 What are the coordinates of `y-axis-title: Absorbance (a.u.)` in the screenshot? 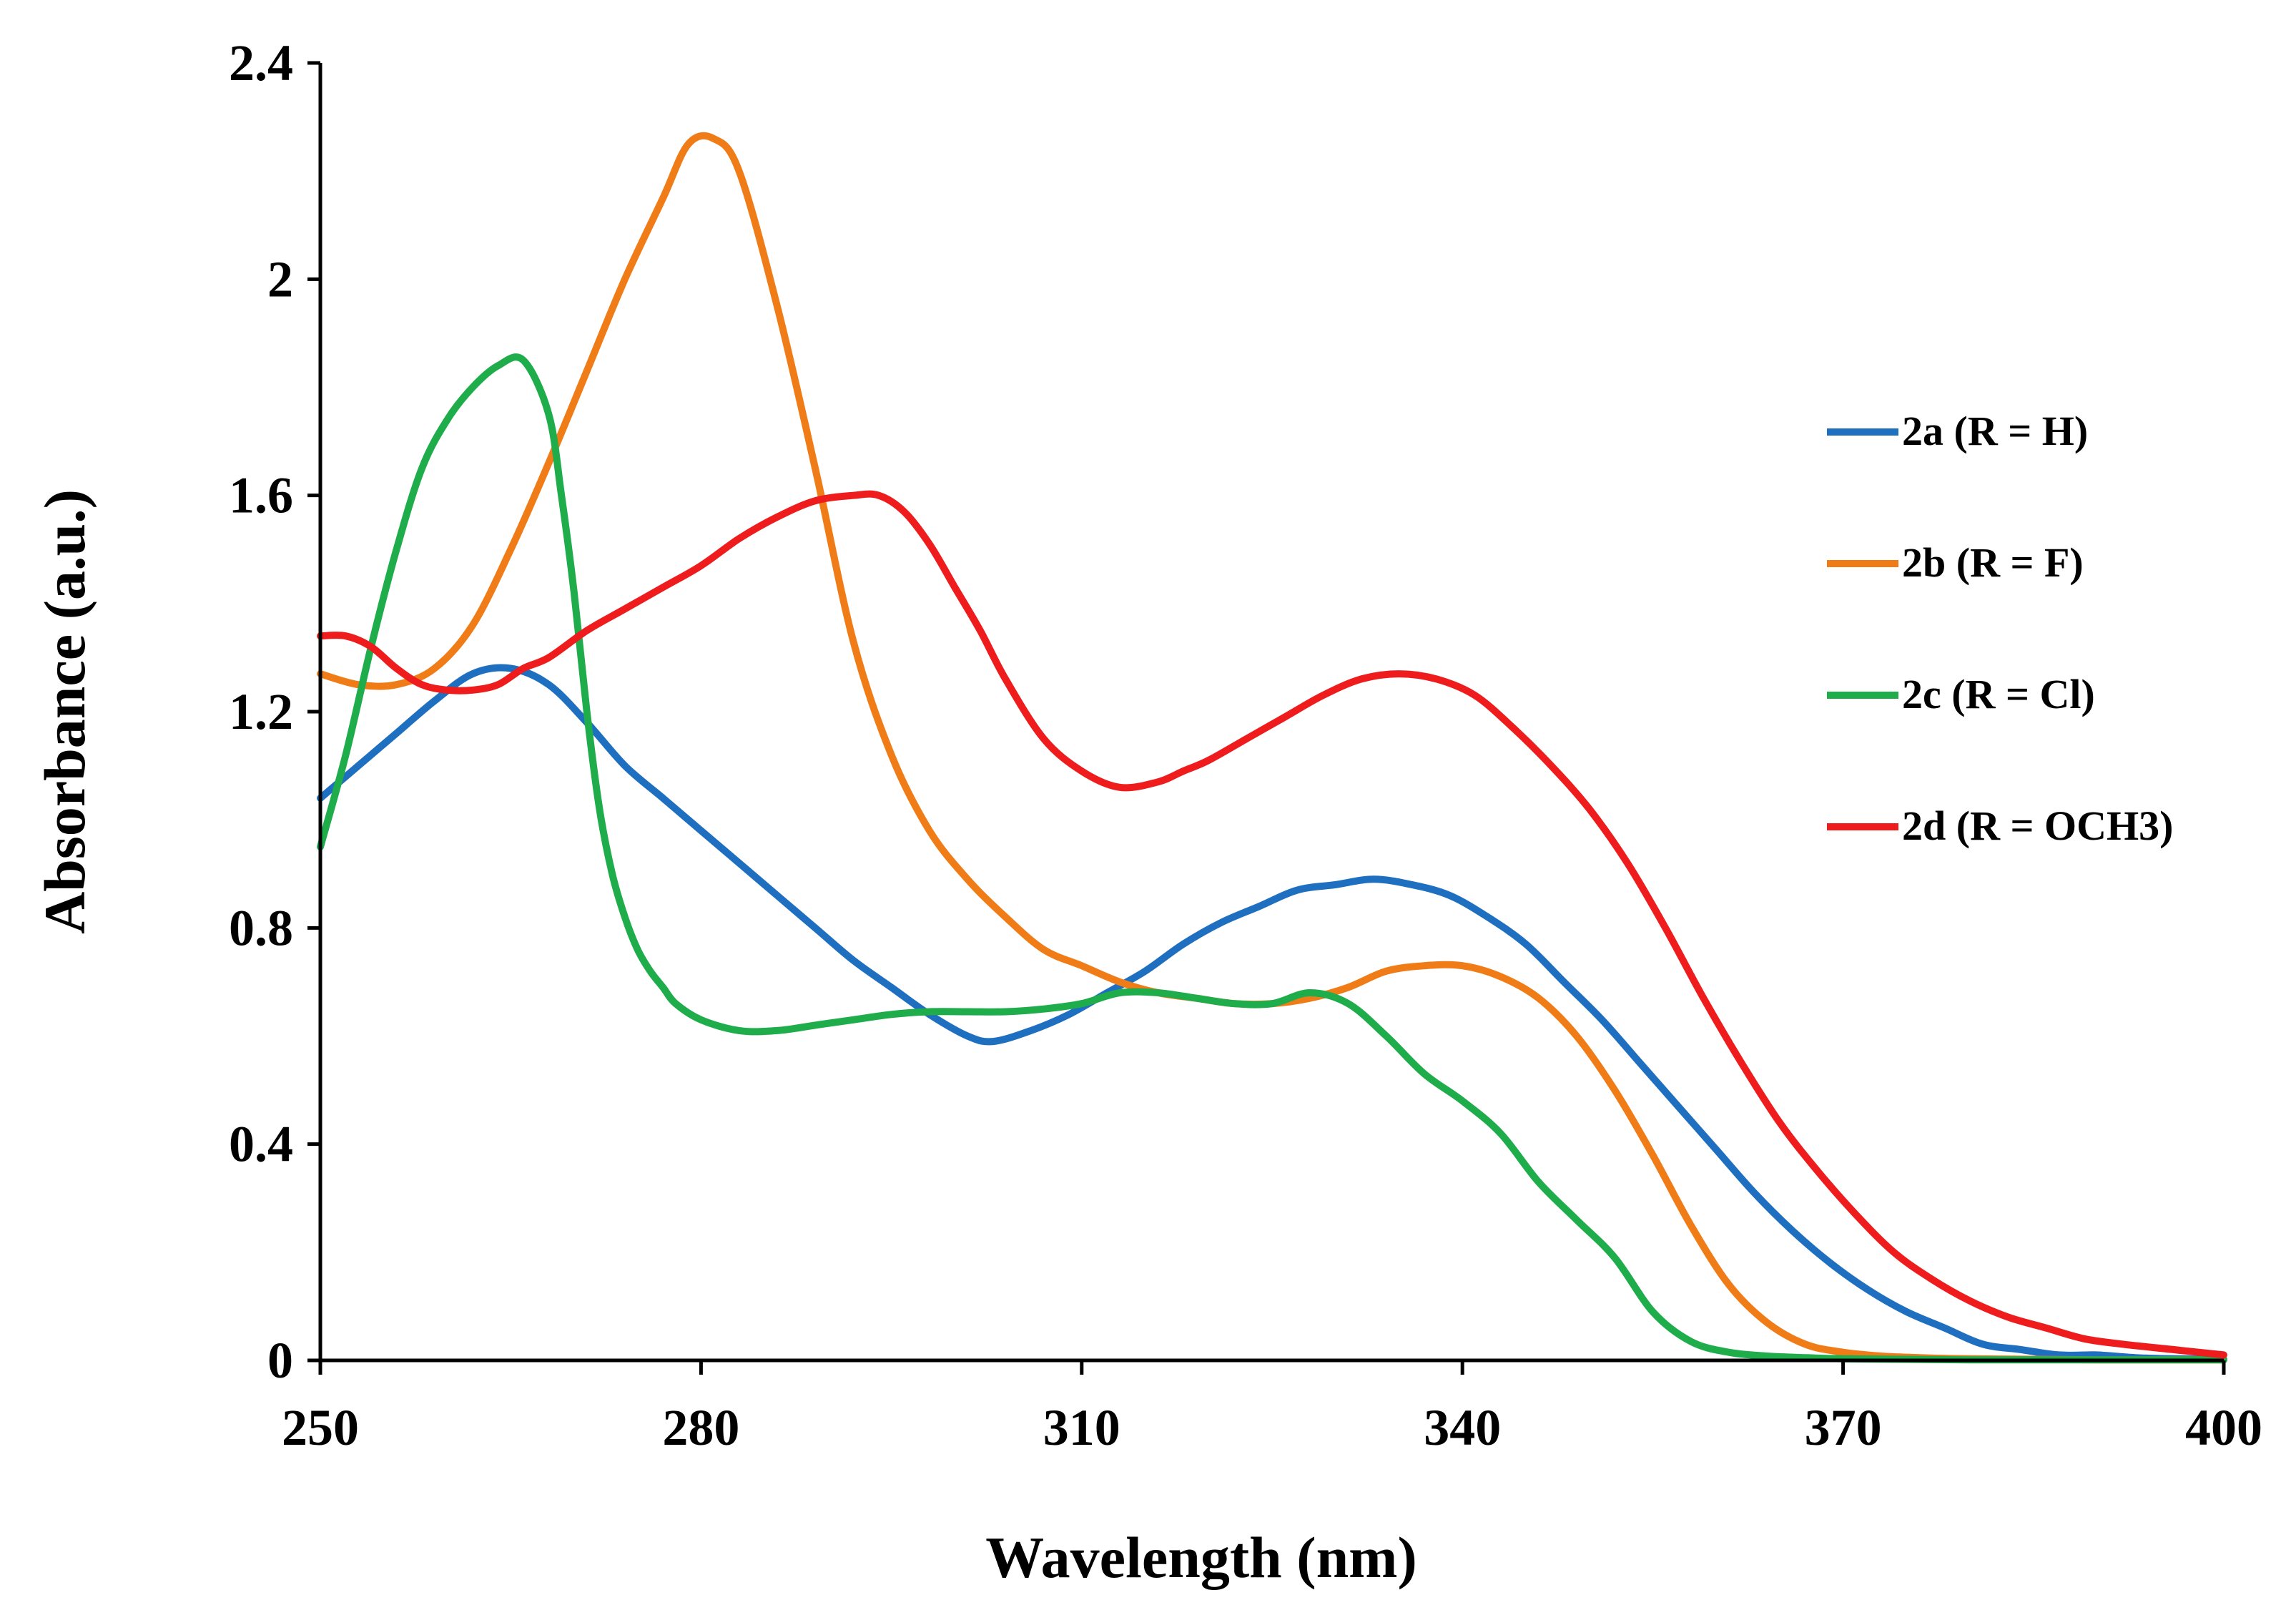 It's located at (65, 711).